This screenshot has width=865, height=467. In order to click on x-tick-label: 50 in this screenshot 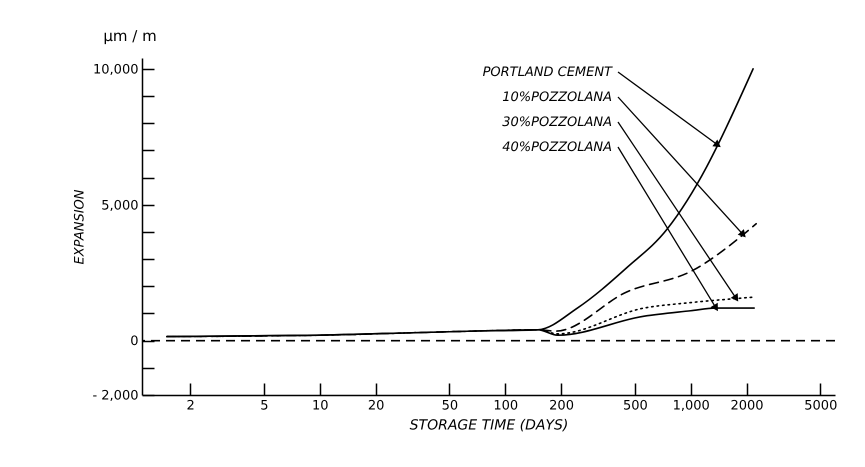, I will do `click(450, 406)`.